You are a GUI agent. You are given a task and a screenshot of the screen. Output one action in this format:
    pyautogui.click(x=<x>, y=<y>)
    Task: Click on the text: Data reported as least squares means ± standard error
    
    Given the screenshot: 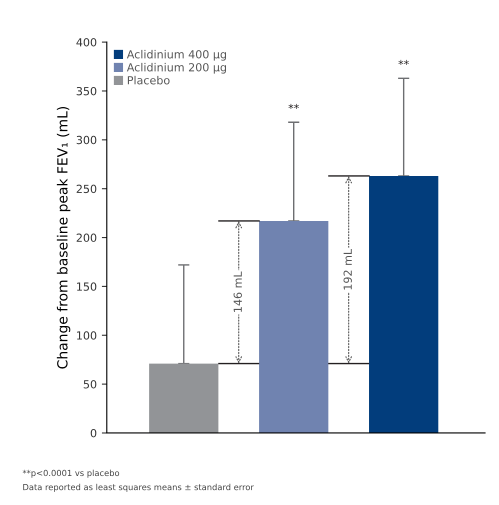 What is the action you would take?
    pyautogui.click(x=138, y=488)
    